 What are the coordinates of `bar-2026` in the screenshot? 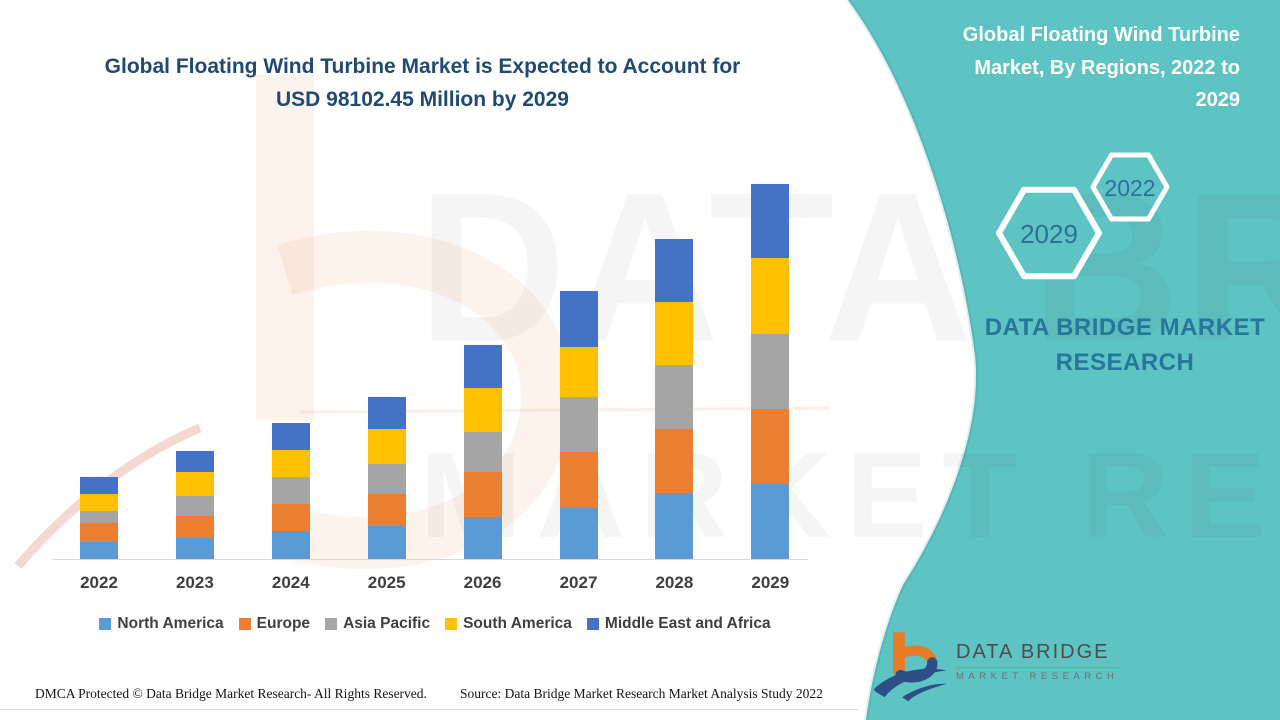 It's located at (482, 451).